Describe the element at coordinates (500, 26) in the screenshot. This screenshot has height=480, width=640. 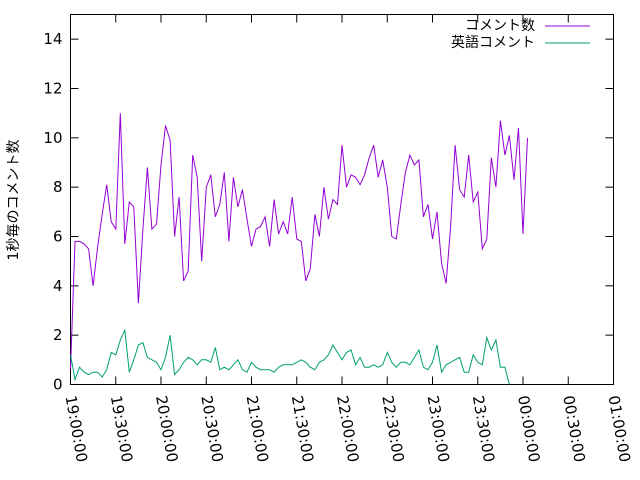
I see `legend-label-comments: コメント数` at that location.